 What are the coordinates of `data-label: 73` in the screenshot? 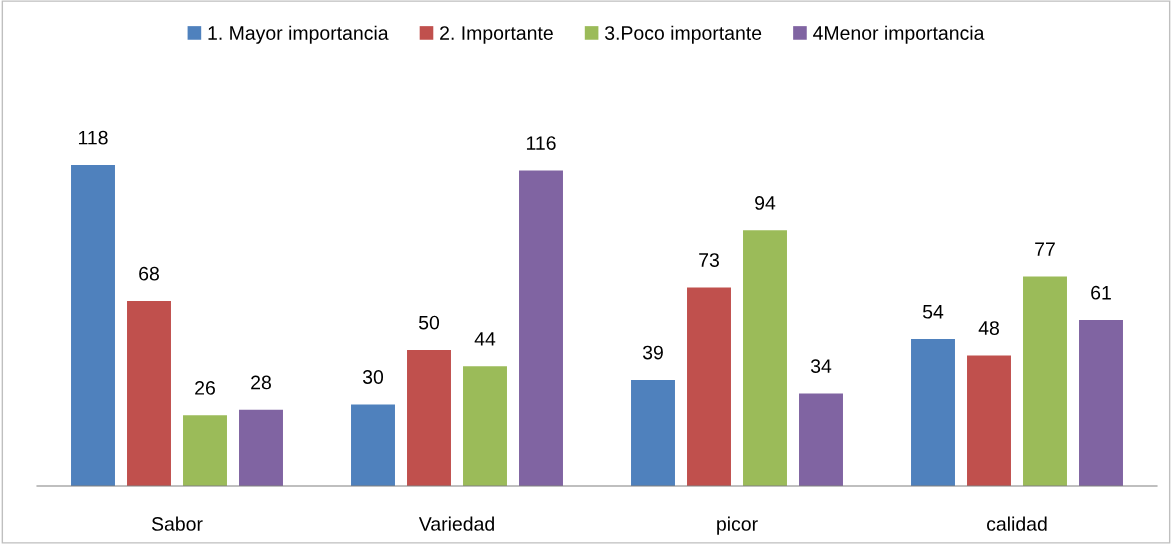 It's located at (709, 260).